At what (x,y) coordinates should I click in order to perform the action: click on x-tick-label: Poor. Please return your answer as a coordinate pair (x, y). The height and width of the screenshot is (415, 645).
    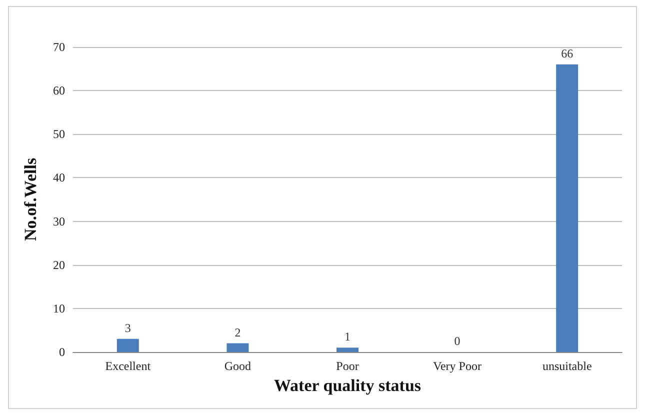
    Looking at the image, I should click on (347, 366).